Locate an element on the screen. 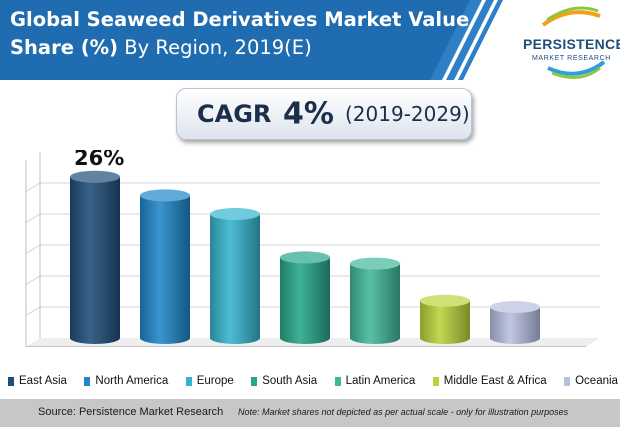  bar-south-asia is located at coordinates (305, 297).